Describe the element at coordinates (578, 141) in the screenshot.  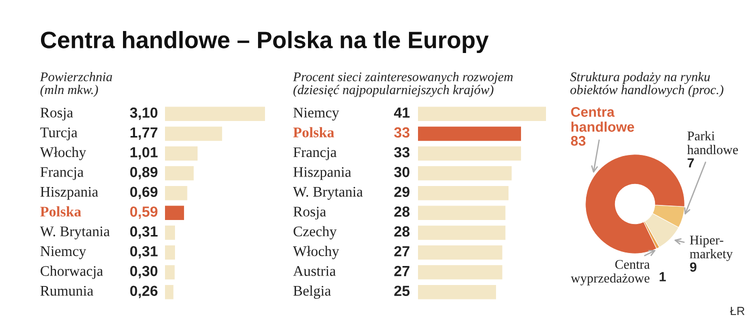
I see `data-label: 83` at that location.